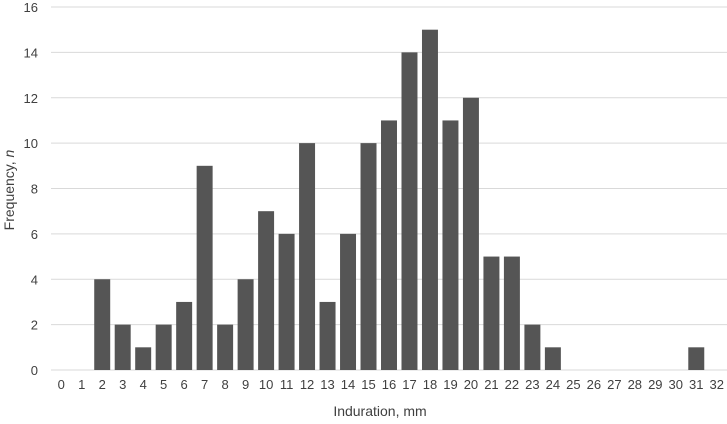 This screenshot has height=424, width=727. What do you see at coordinates (327, 384) in the screenshot?
I see `x-tick-label: 13` at bounding box center [327, 384].